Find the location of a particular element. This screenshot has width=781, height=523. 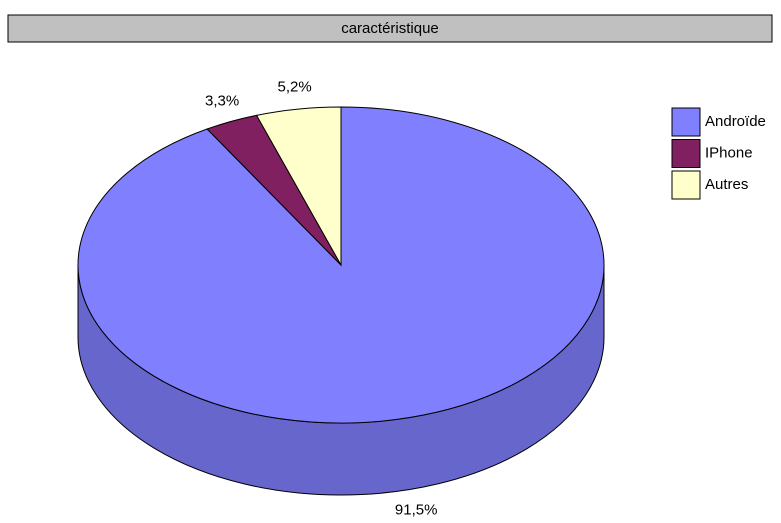

legend-label: Autres is located at coordinates (726, 184).